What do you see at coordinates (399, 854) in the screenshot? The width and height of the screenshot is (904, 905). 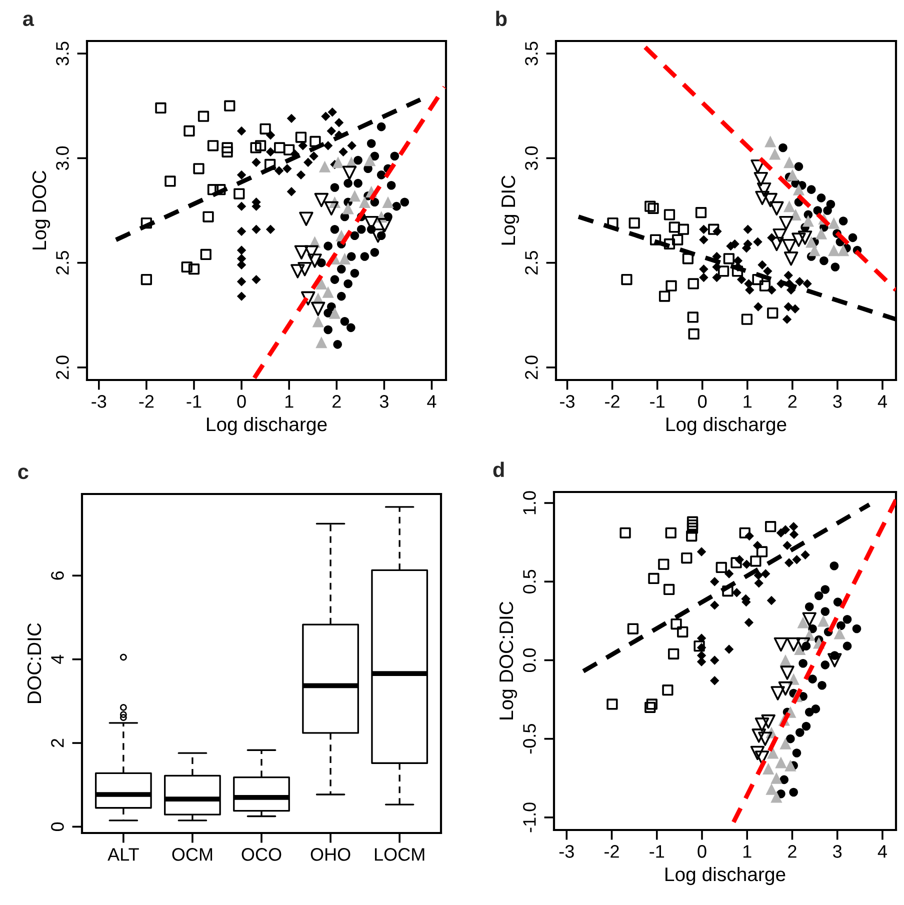 I see `x-tick-label: LOCM` at bounding box center [399, 854].